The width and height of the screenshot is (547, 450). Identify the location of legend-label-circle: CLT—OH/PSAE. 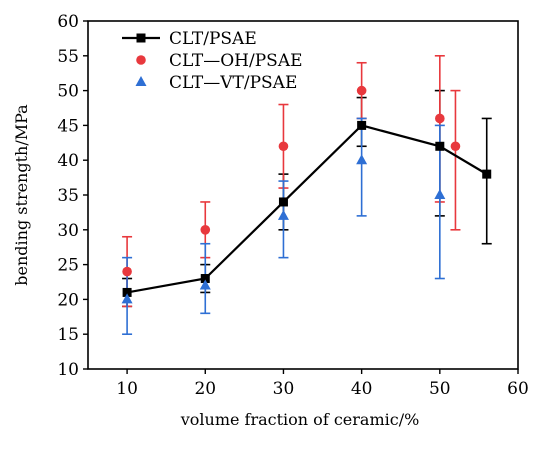
(236, 61).